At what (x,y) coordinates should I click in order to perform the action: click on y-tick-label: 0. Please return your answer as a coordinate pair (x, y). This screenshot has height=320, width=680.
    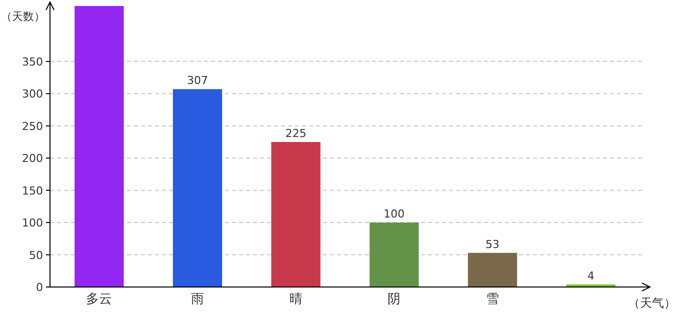
    Looking at the image, I should click on (39, 287).